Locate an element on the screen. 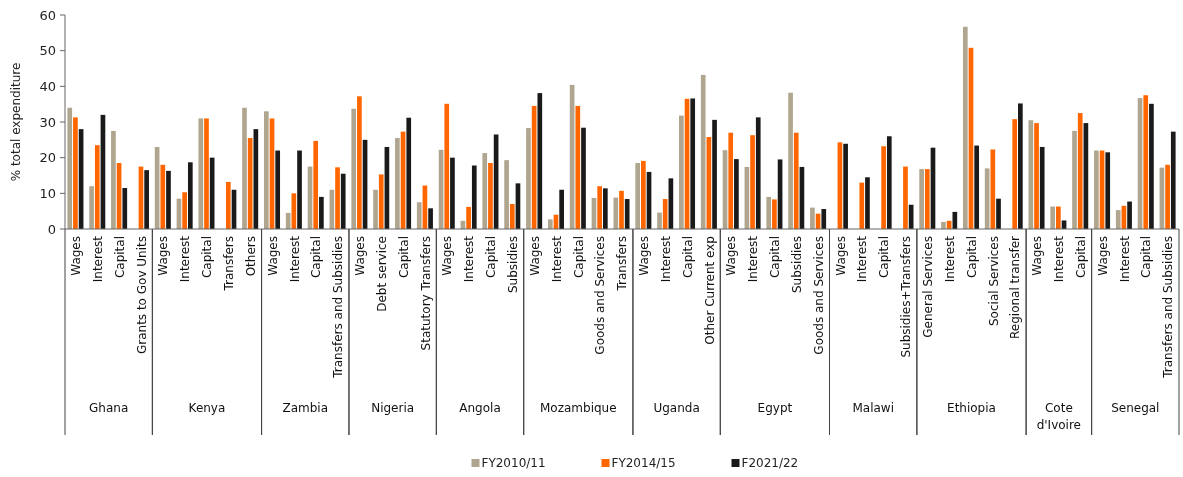 Image resolution: width=1183 pixels, height=477 pixels. x-axis-title: Egypt is located at coordinates (775, 408).